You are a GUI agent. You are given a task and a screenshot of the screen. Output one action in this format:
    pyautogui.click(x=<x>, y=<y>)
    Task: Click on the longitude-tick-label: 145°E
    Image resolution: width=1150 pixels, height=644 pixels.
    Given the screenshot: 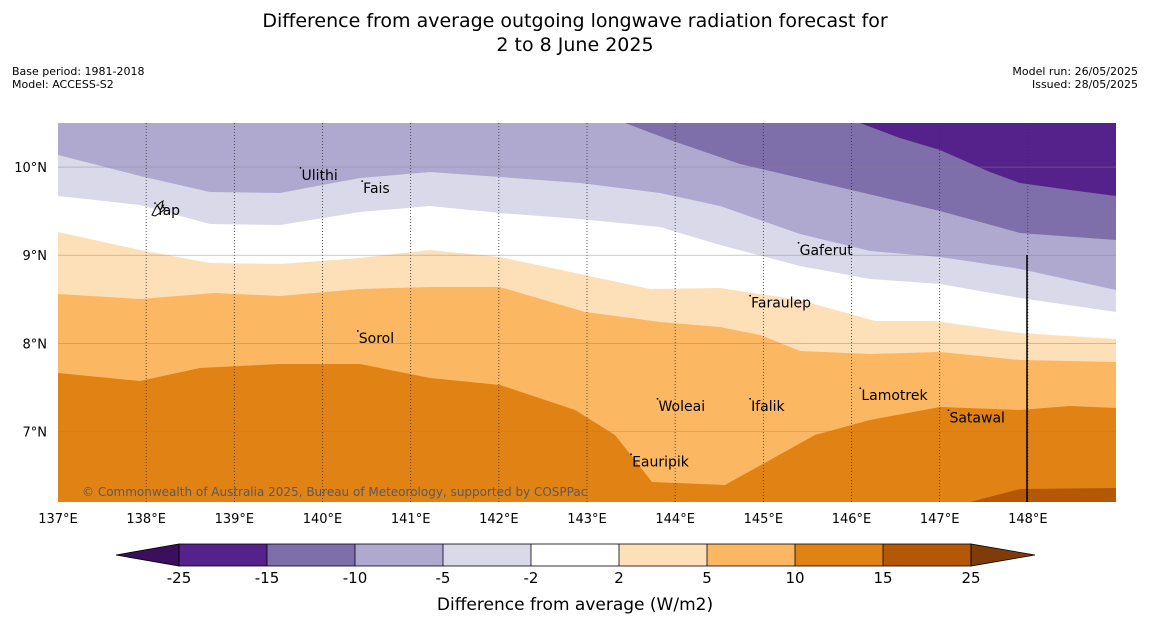 What is the action you would take?
    pyautogui.click(x=764, y=519)
    